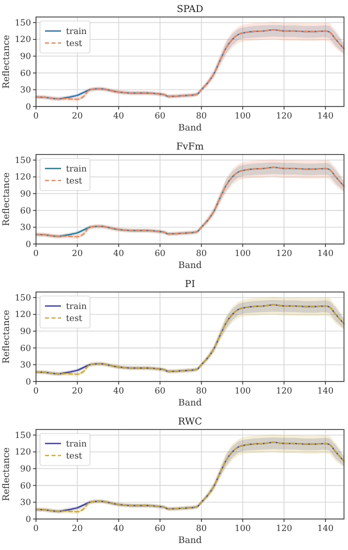  I want to click on chart-title: FvFm, so click(190, 147).